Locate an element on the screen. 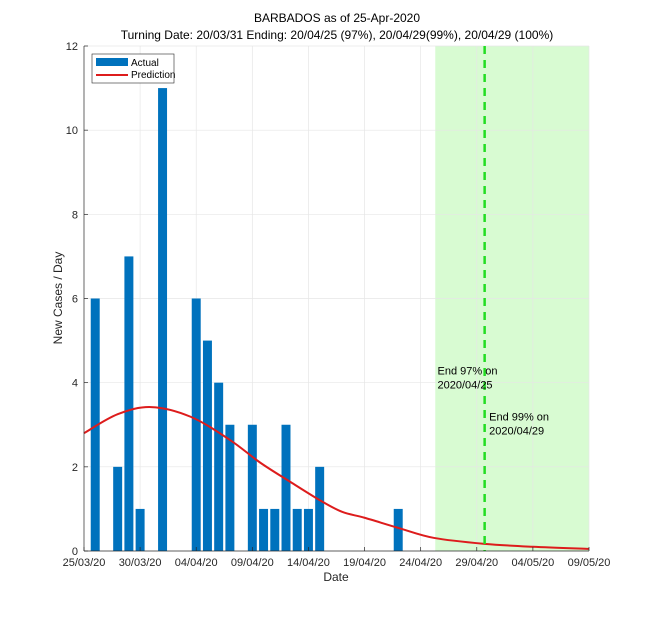 Image resolution: width=650 pixels, height=619 pixels. y-tick-label: 12 is located at coordinates (72, 47).